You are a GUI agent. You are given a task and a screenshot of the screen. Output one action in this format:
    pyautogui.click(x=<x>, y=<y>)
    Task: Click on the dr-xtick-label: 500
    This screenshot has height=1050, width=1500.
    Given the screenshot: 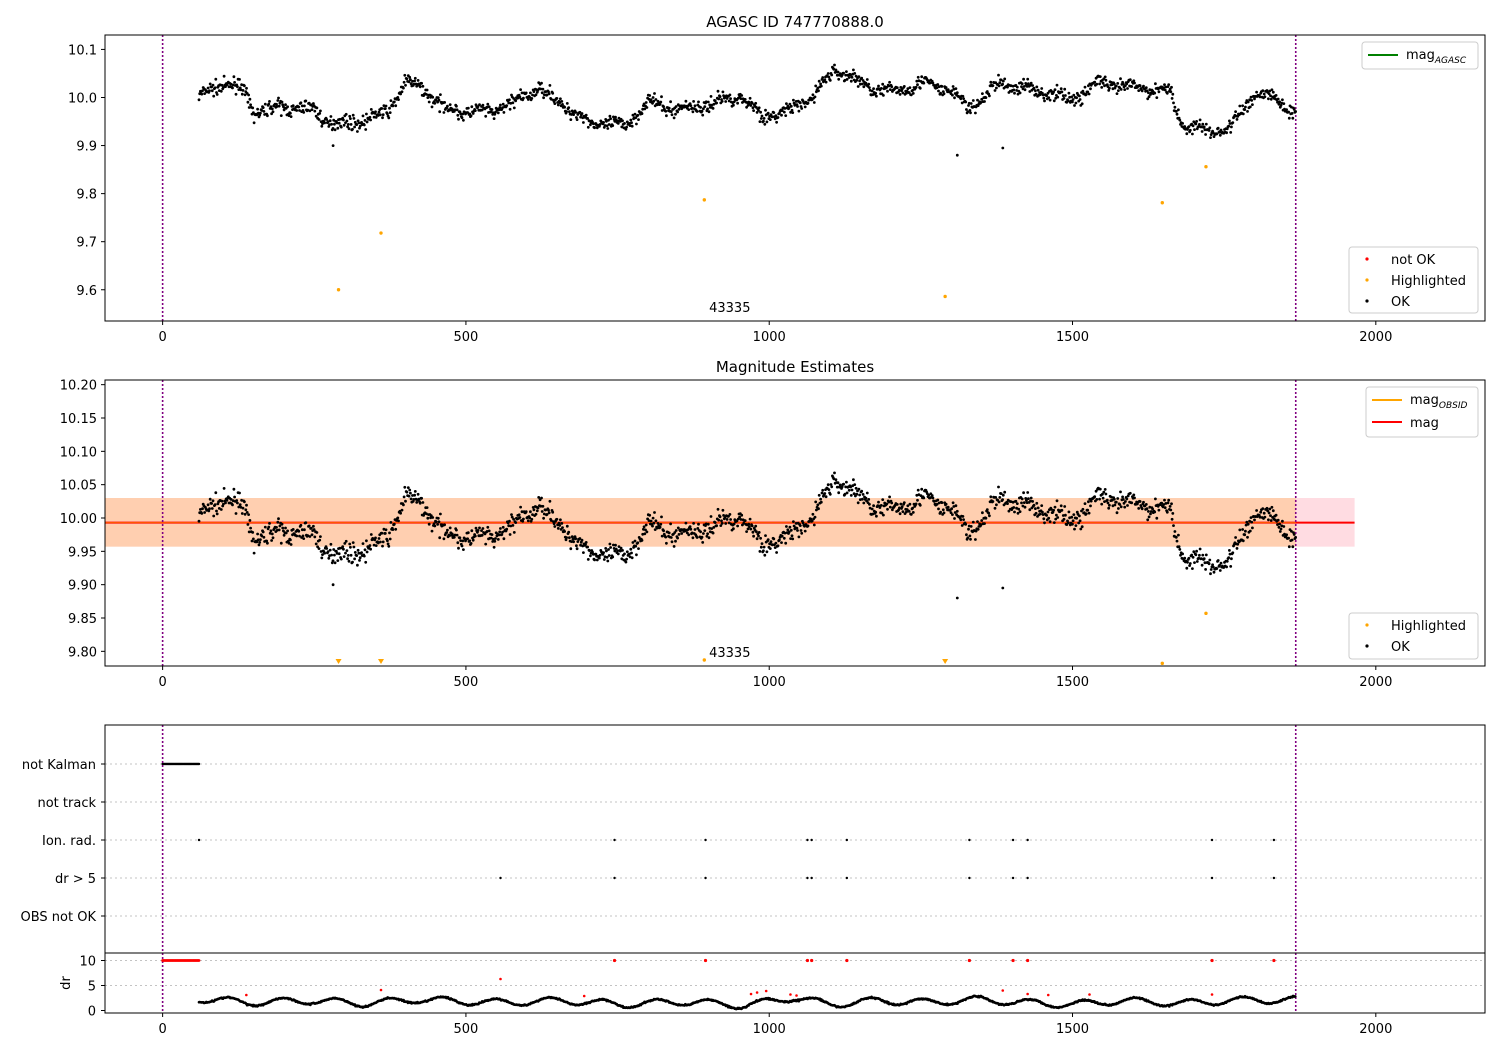 What is the action you would take?
    pyautogui.click(x=466, y=1029)
    